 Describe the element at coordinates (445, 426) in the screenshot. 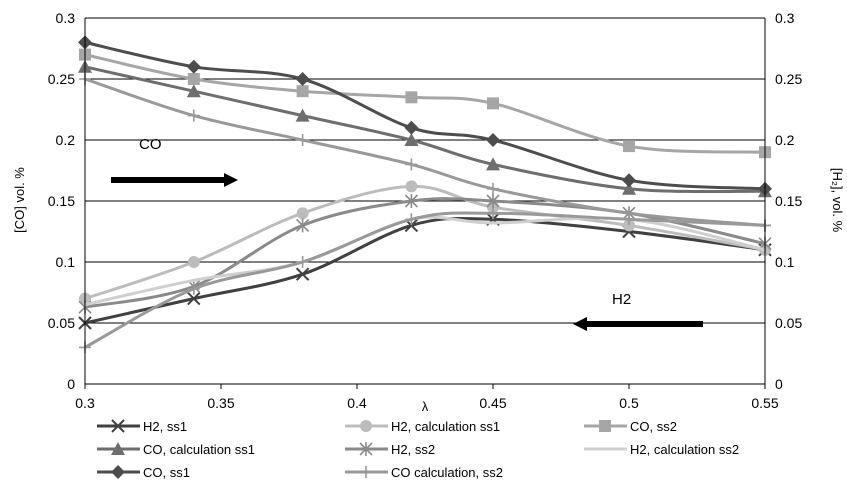

I see `legend-label: H2, calculation ss1` at that location.